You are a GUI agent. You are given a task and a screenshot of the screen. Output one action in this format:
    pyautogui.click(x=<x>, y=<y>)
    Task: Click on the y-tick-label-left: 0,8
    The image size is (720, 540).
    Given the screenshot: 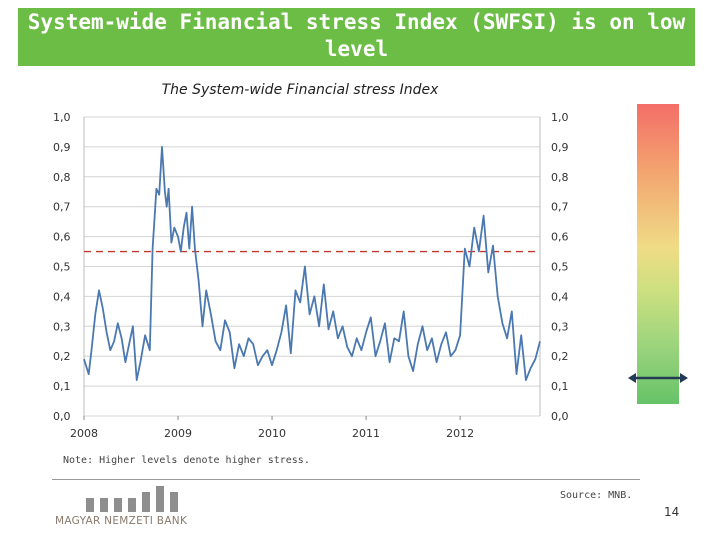 What is the action you would take?
    pyautogui.click(x=62, y=177)
    